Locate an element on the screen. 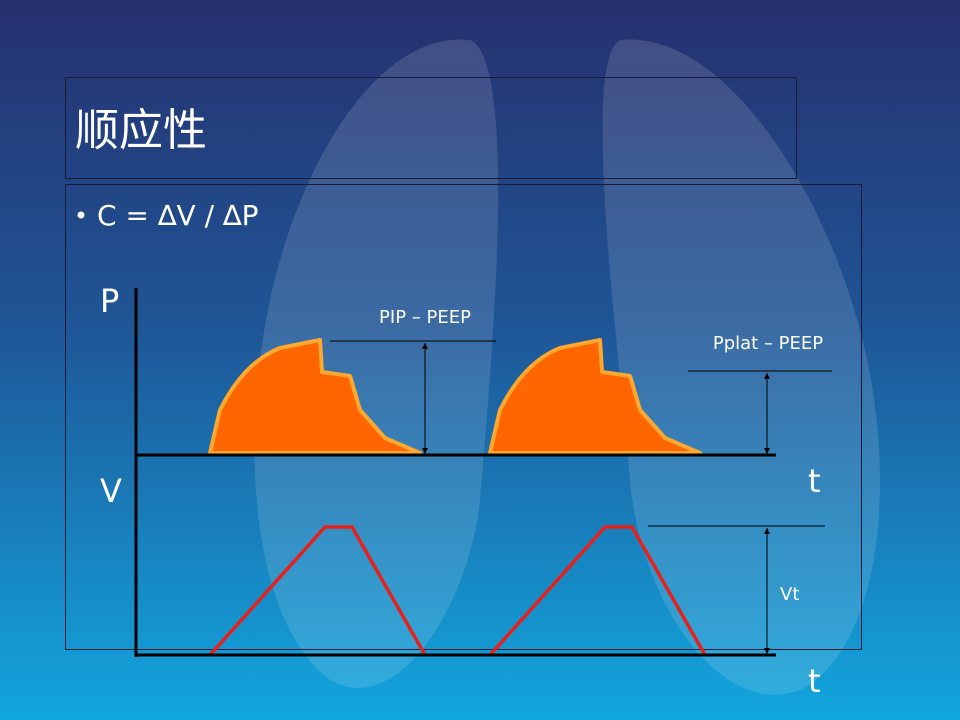 This screenshot has height=720, width=960. pressure-waveform is located at coordinates (455, 396).